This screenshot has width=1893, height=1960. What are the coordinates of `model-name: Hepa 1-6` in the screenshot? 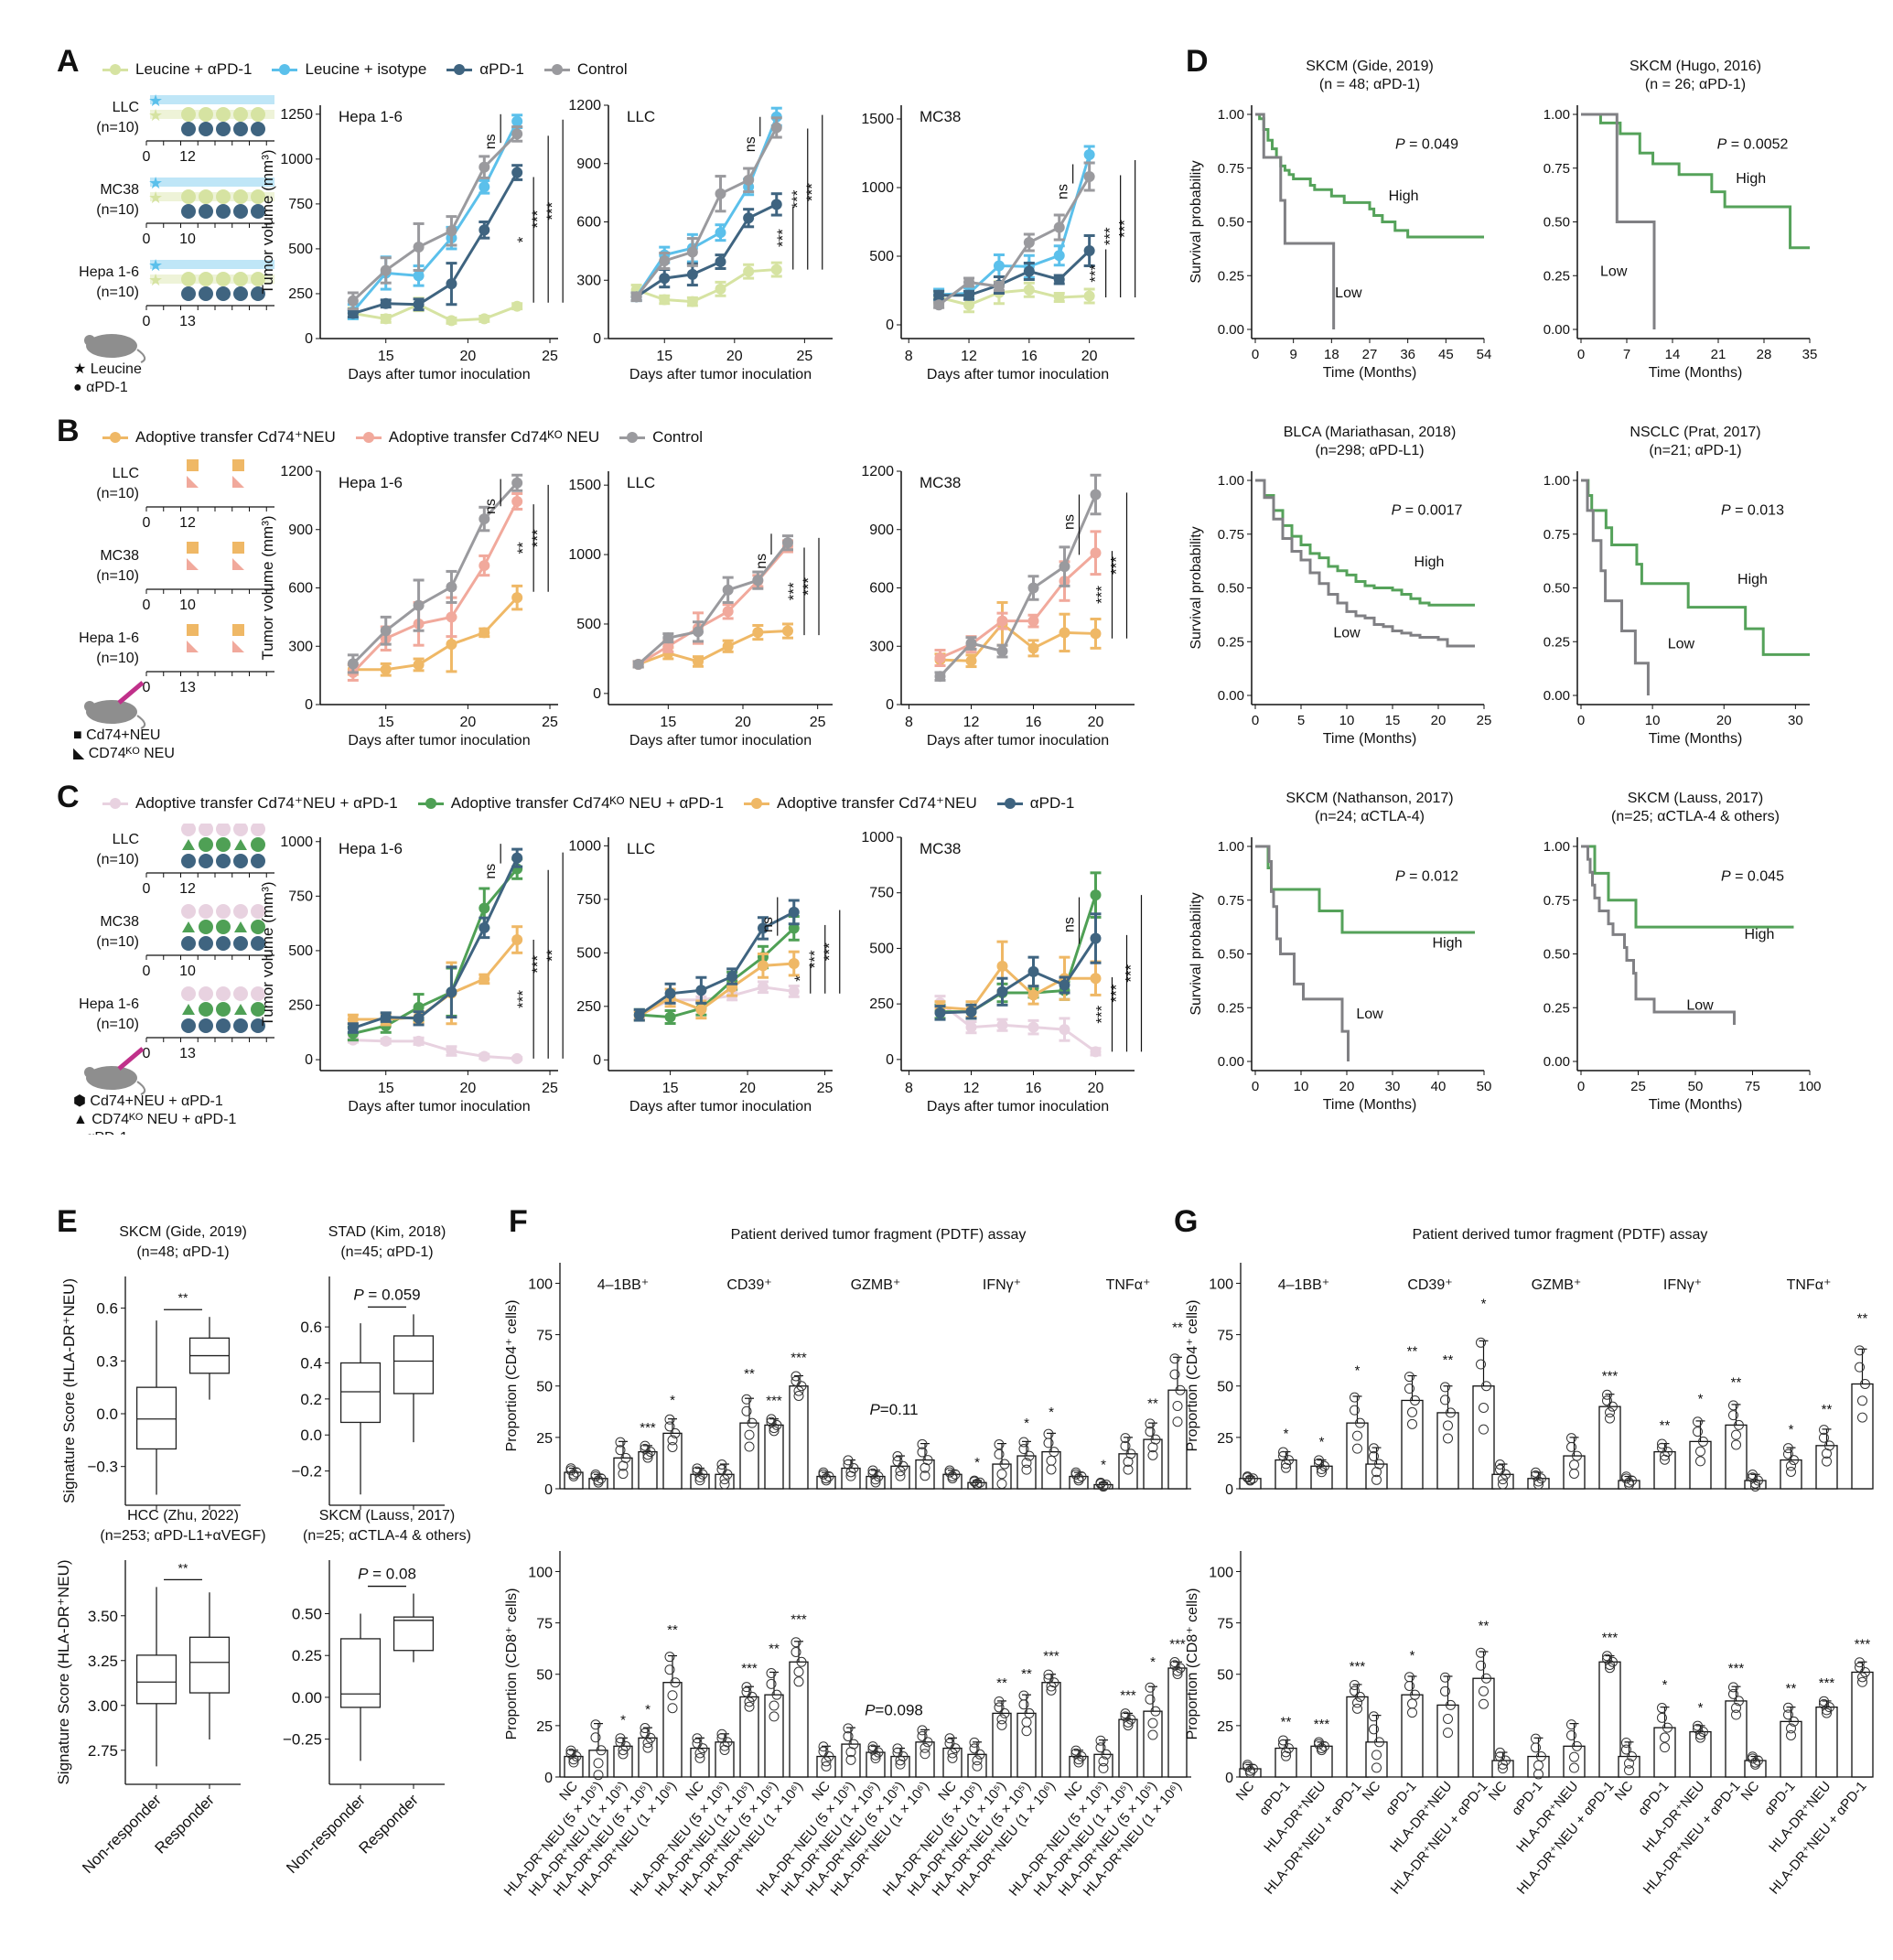 It's located at (109, 272).